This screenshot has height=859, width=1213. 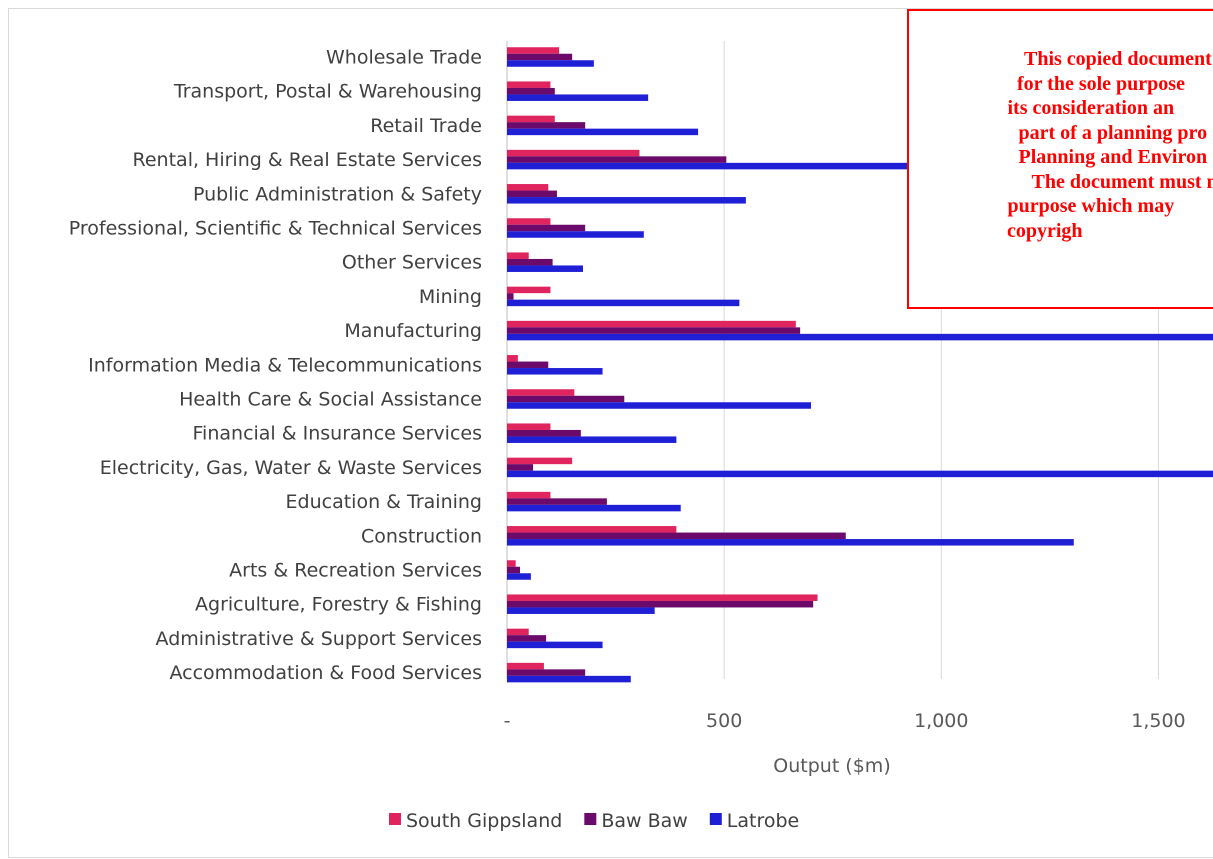 I want to click on category-label: Other Services, so click(x=412, y=263).